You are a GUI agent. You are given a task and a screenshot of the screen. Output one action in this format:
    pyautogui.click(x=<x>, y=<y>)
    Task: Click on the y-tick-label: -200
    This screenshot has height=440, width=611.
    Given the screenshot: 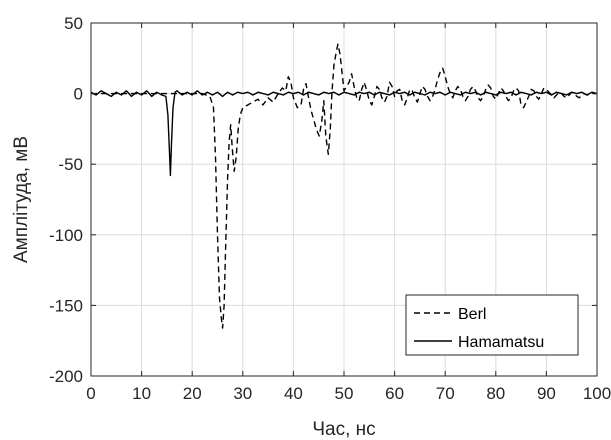 What is the action you would take?
    pyautogui.click(x=66, y=376)
    